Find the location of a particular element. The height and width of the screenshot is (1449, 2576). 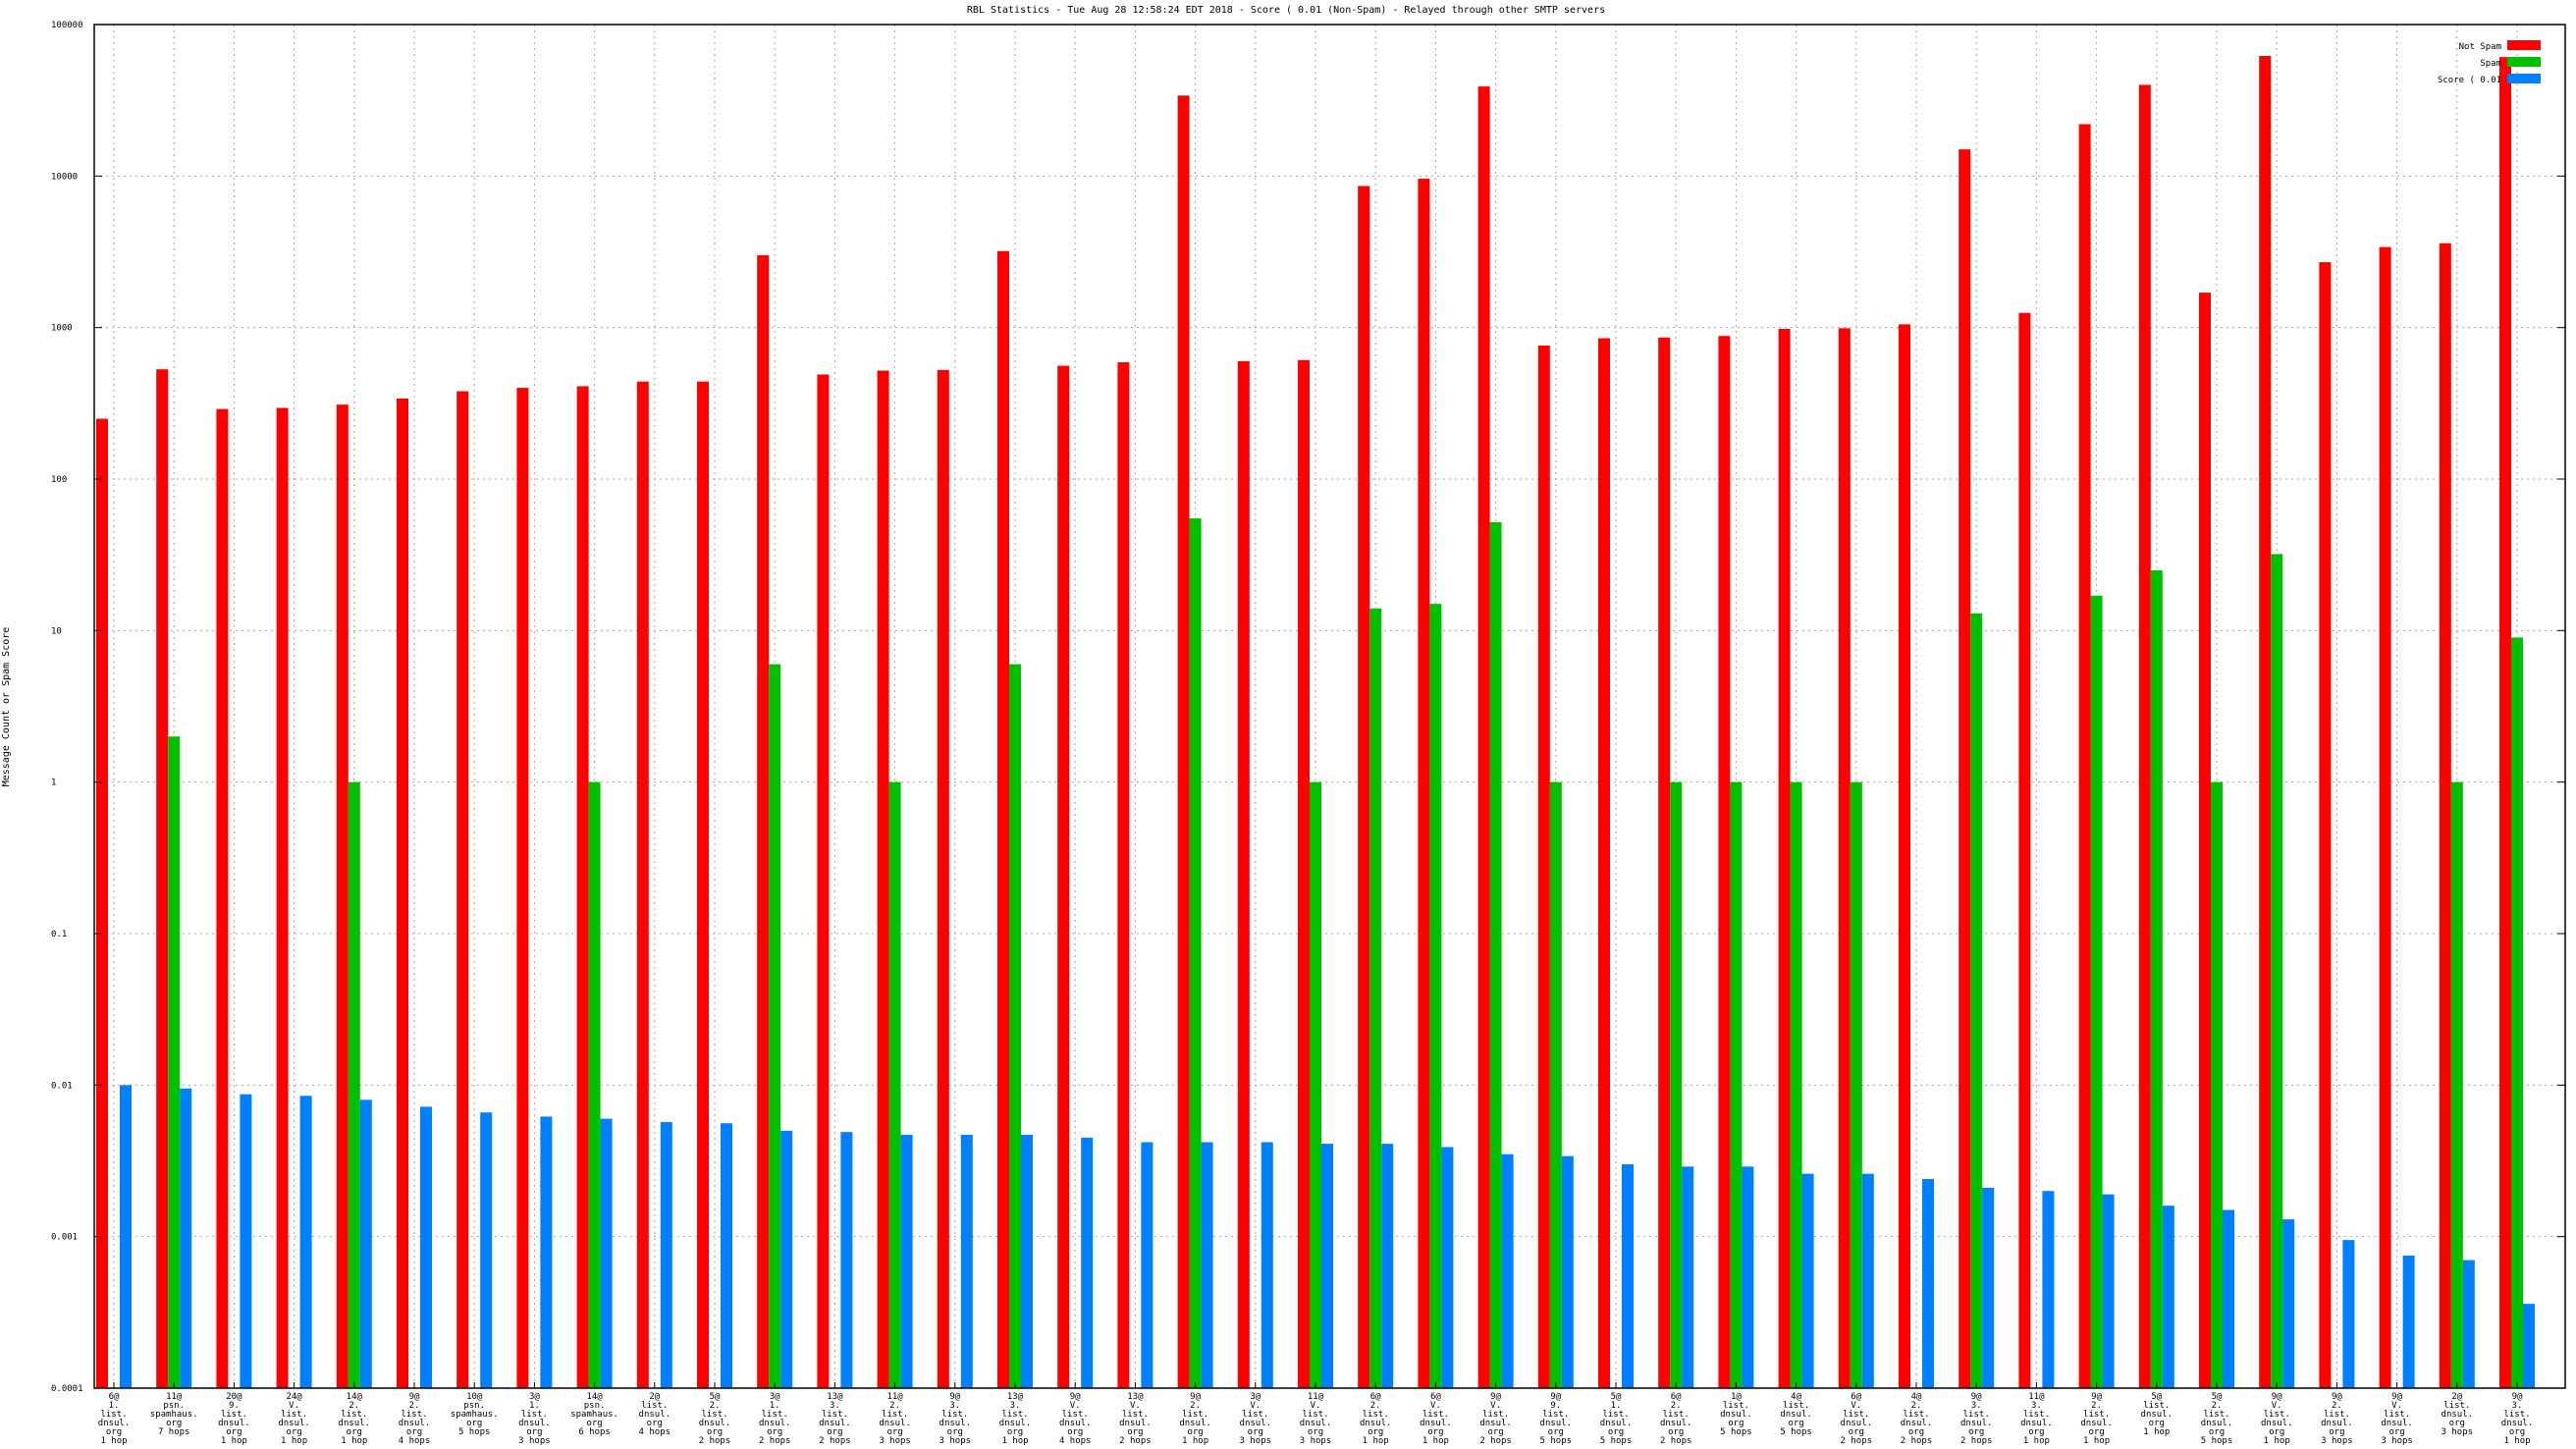

x-tick-label: 2. is located at coordinates (2337, 1406).